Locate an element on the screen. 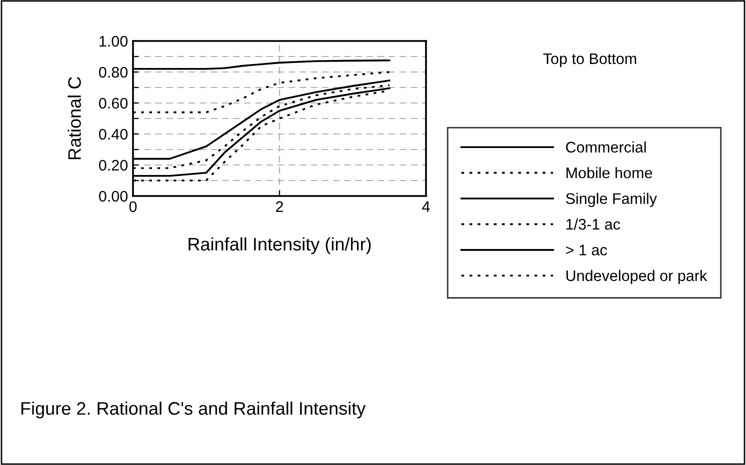  y-tick-label: 0.20 is located at coordinates (113, 165).